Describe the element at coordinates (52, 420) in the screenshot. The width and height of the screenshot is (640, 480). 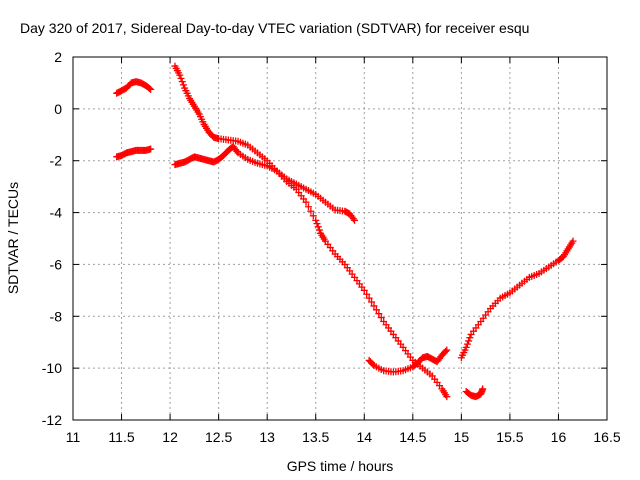
I see `y-tick-label: -12` at that location.